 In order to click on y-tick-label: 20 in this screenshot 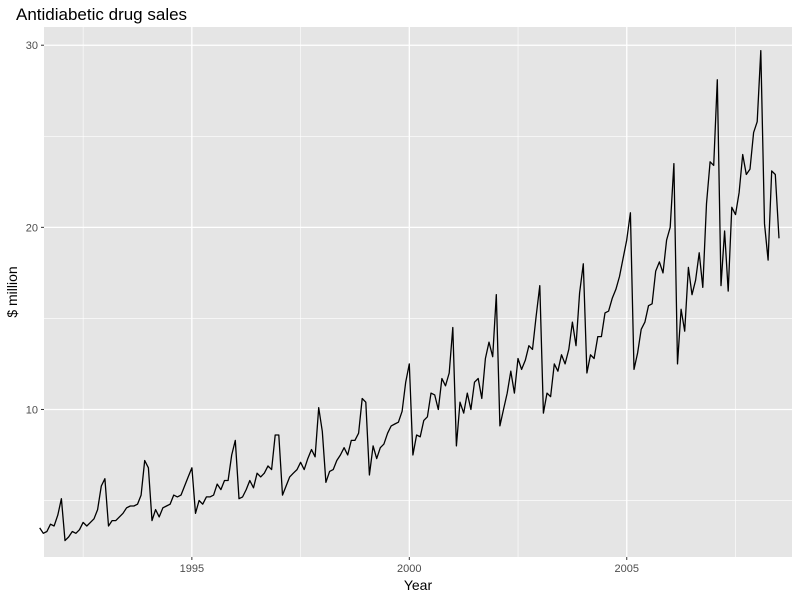, I will do `click(32, 228)`.